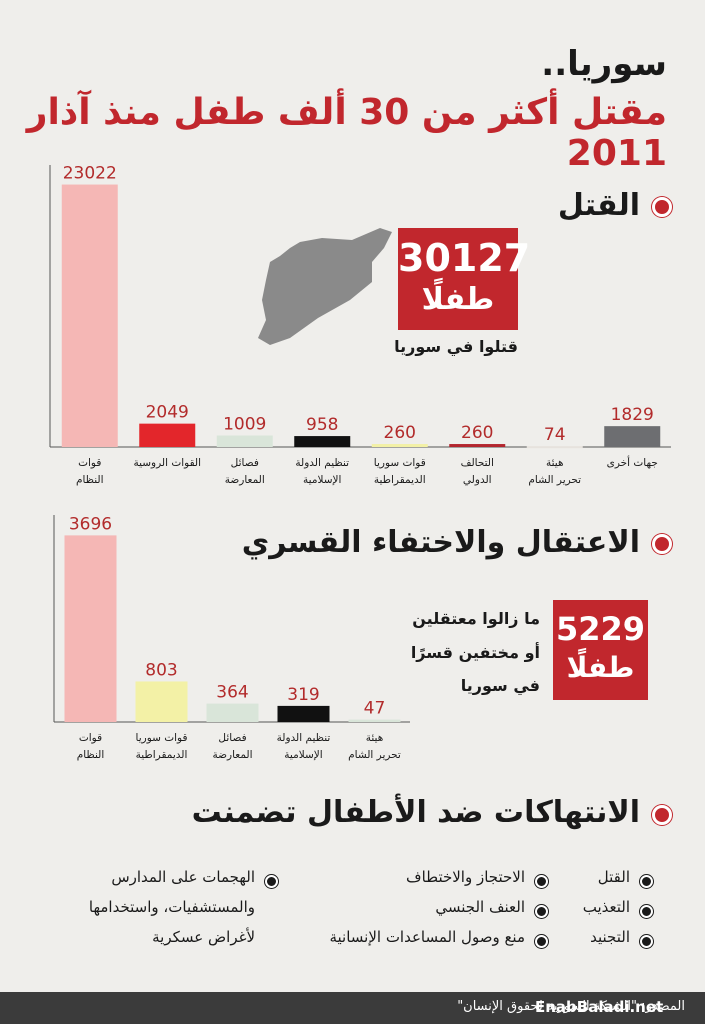 Image resolution: width=705 pixels, height=1024 pixels. I want to click on value-label: 364, so click(232, 693).